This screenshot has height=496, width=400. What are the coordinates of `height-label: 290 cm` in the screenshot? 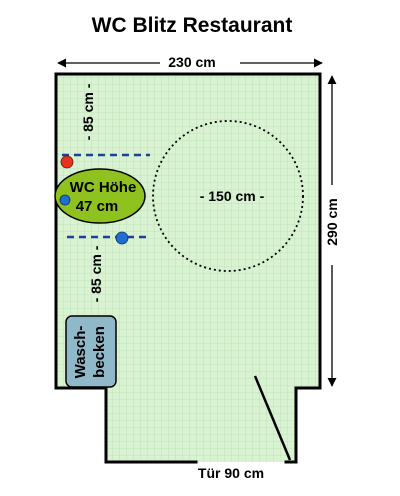 It's located at (332, 221).